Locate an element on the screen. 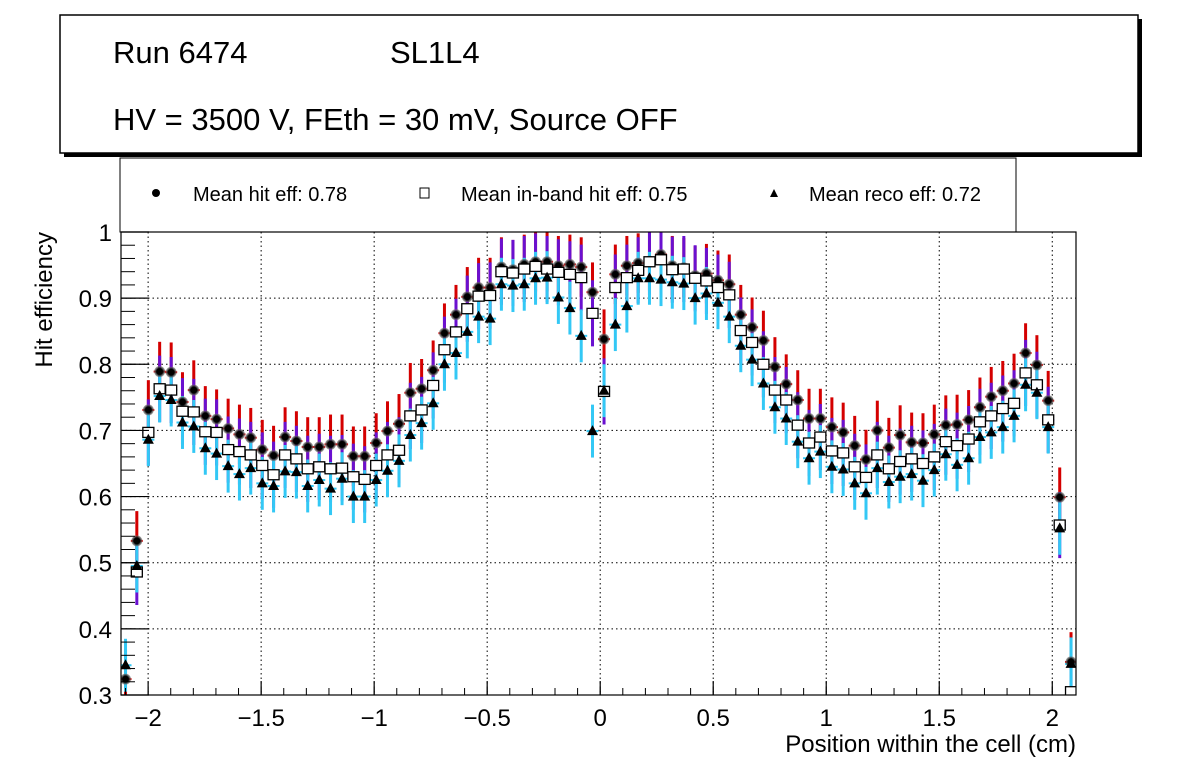 The height and width of the screenshot is (772, 1196). x-tick-label: −0.5 is located at coordinates (486, 718).